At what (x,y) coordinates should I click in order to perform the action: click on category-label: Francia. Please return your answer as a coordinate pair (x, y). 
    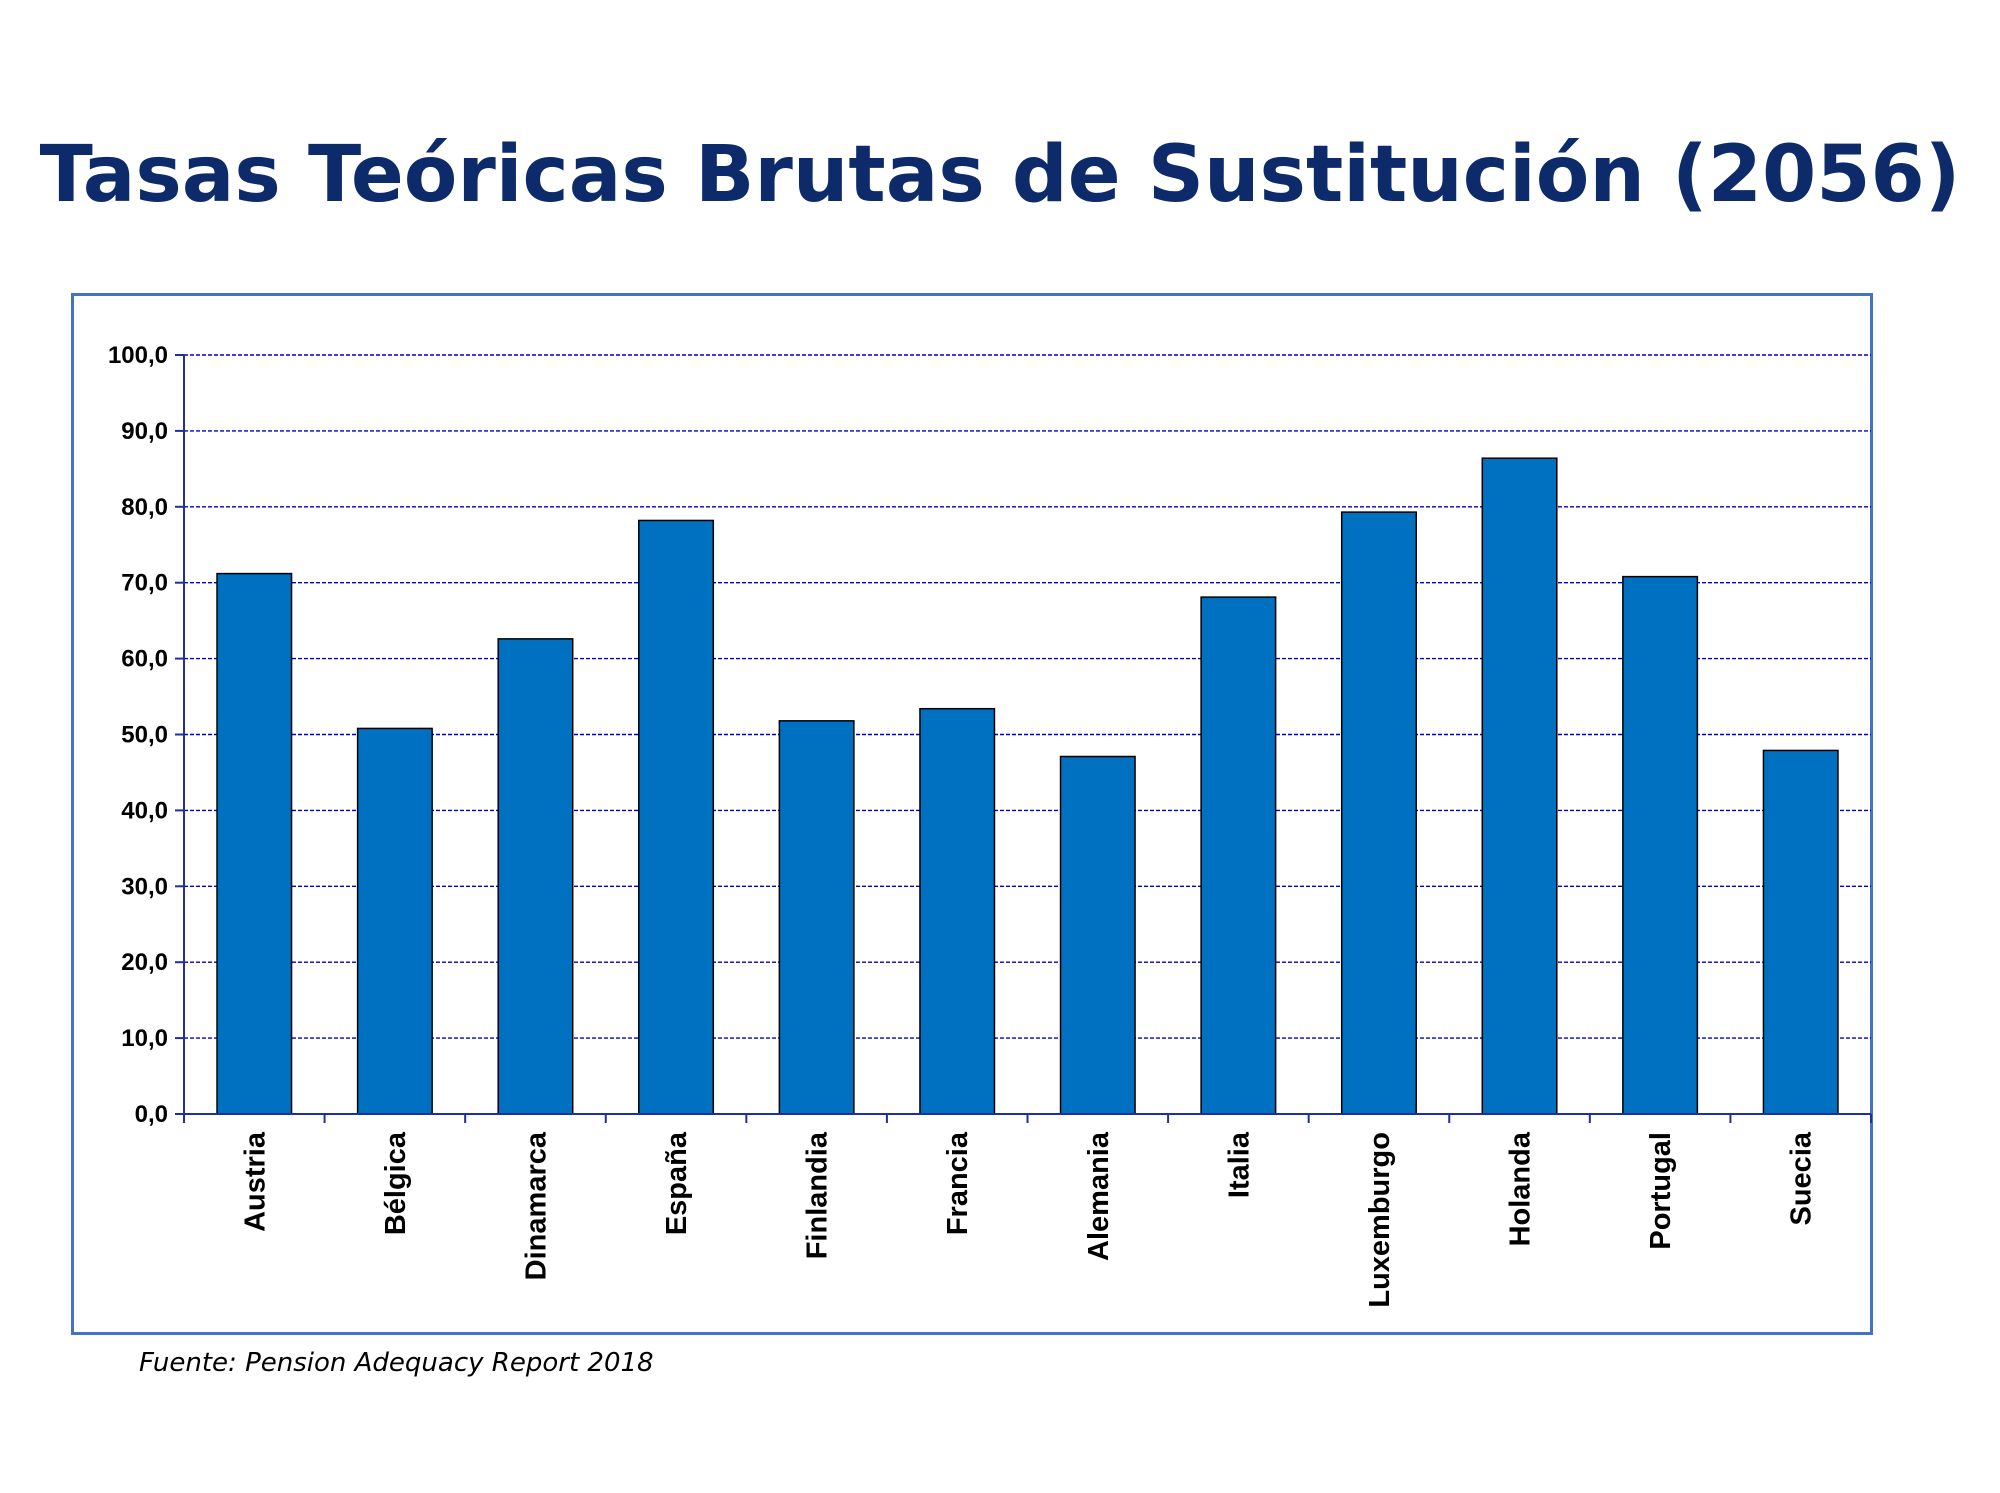
    Looking at the image, I should click on (958, 1183).